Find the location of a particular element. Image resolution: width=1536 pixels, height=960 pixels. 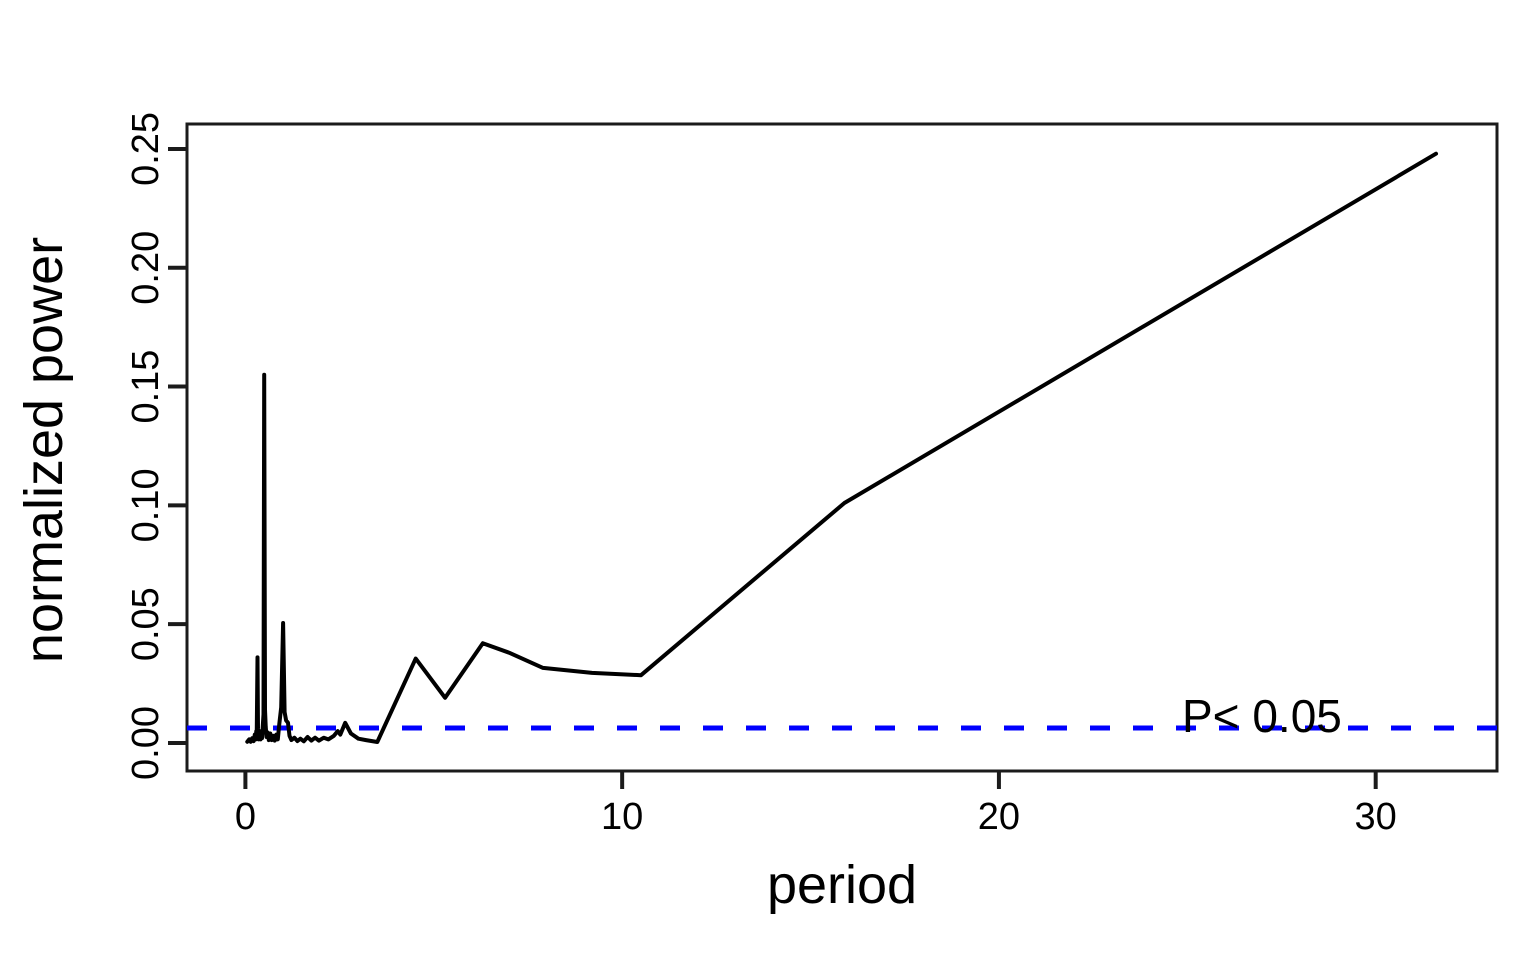

x-axis-title: period is located at coordinates (842, 885).